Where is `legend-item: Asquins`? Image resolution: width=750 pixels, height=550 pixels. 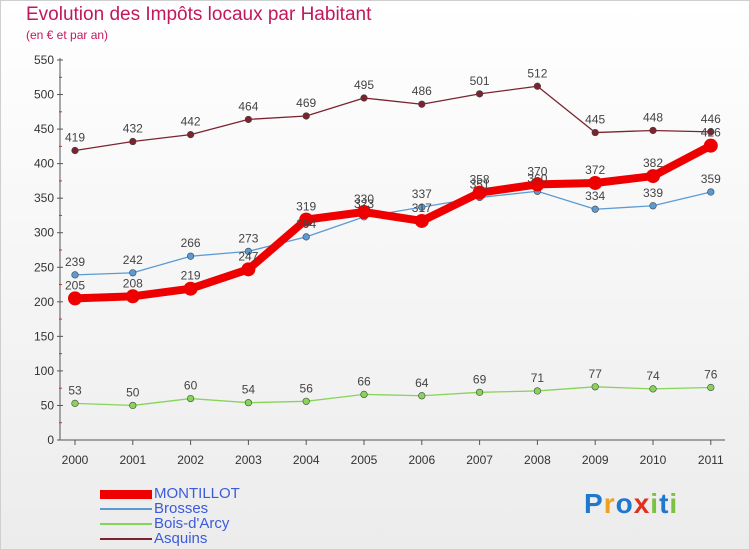 legend-item: Asquins is located at coordinates (154, 538).